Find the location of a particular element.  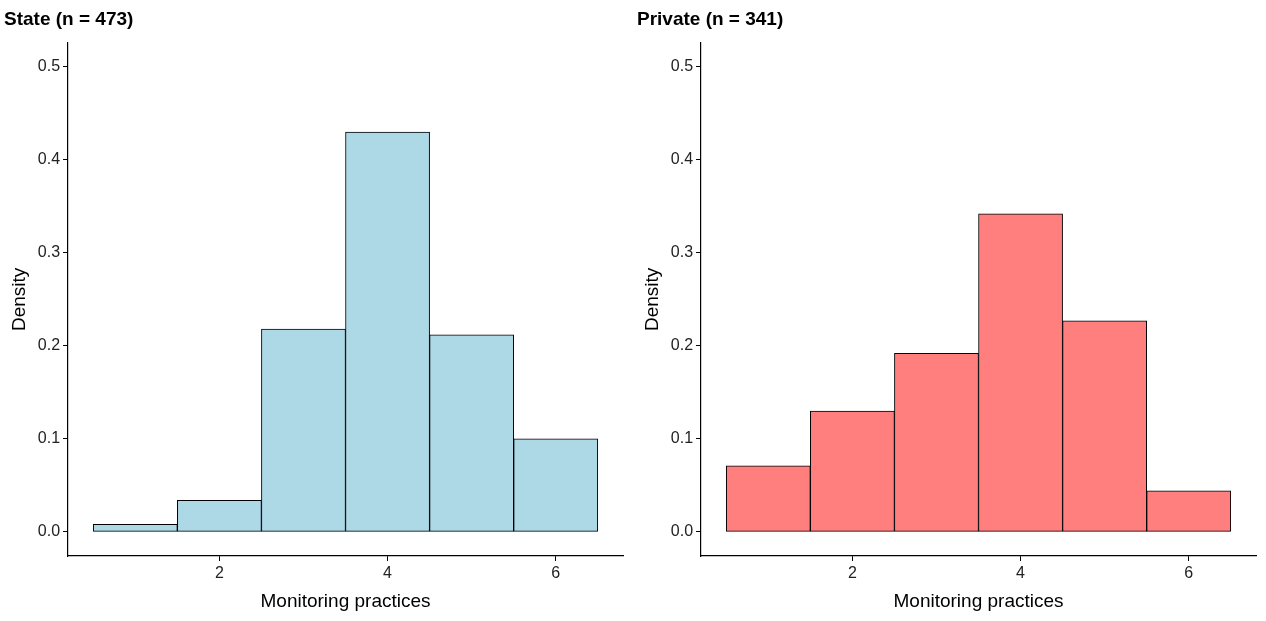

chart-title: Private (n = 341) is located at coordinates (710, 18).